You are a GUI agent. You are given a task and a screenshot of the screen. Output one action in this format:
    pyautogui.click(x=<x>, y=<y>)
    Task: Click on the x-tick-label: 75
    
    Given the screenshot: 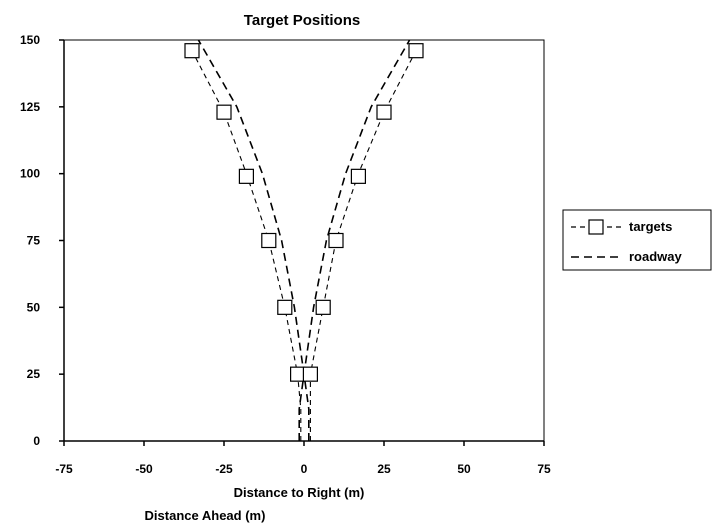 What is the action you would take?
    pyautogui.click(x=544, y=469)
    